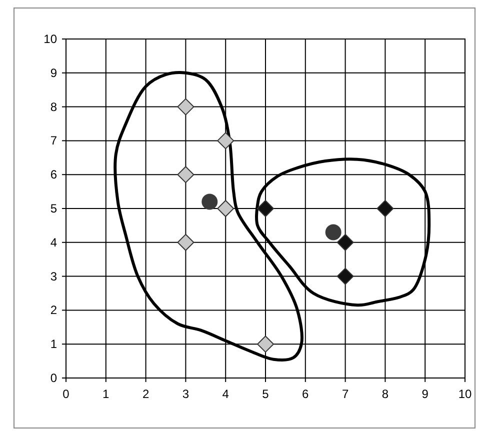 This screenshot has width=481, height=431. I want to click on y-tick-label: 4, so click(54, 242).